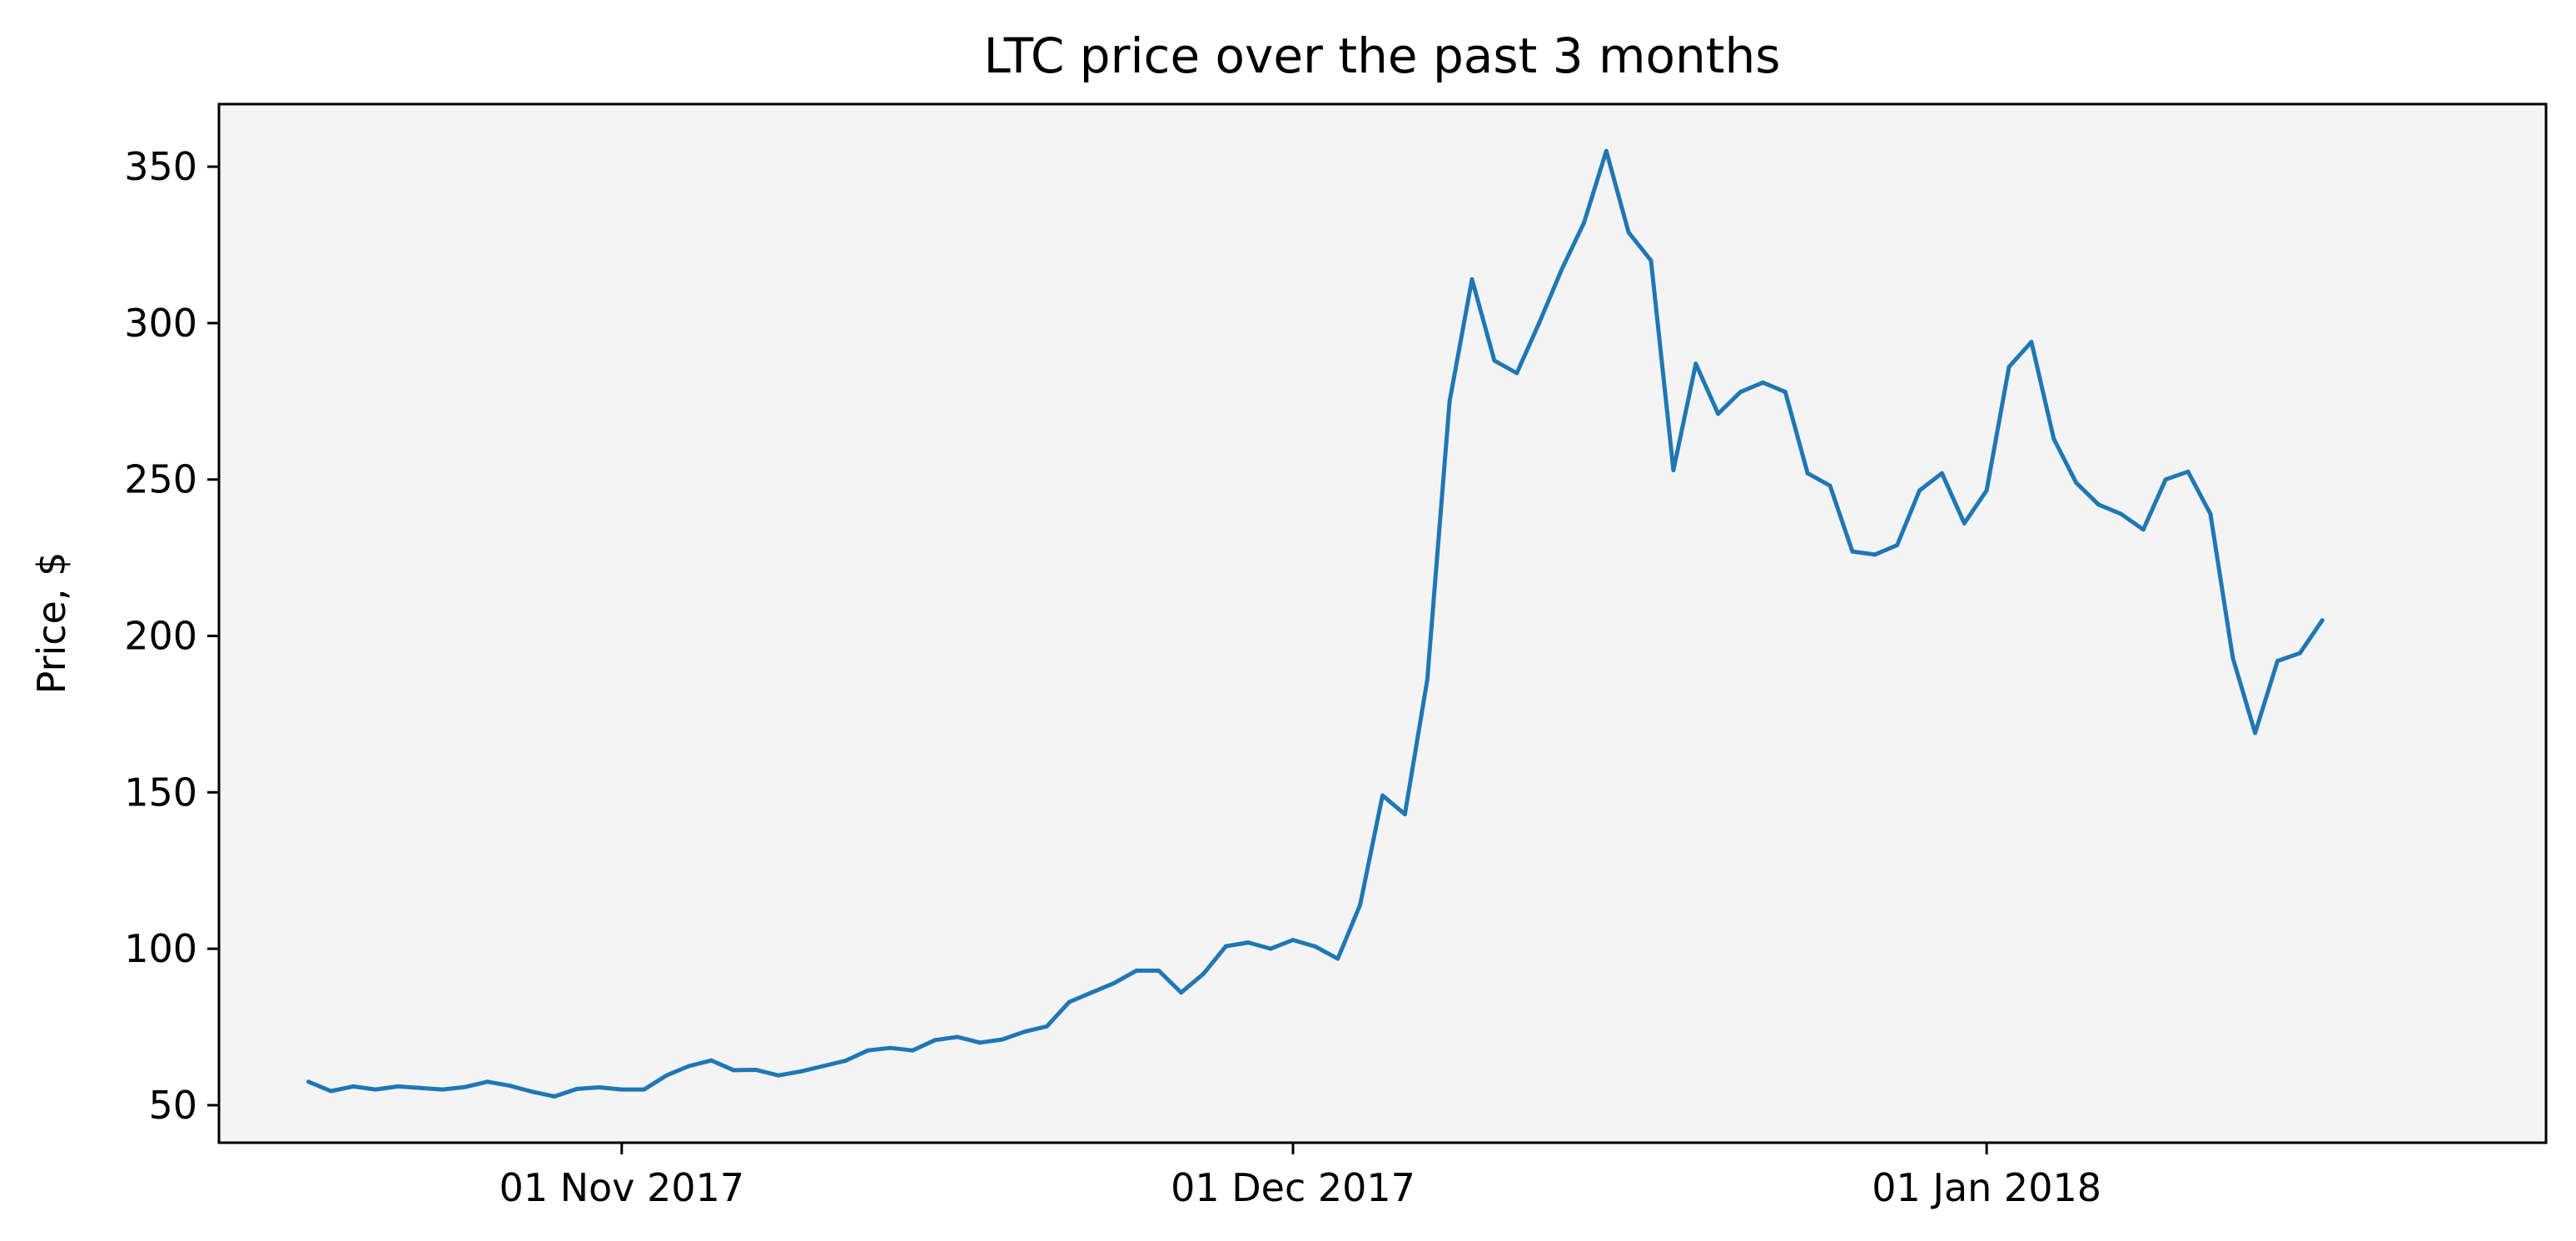  Describe the element at coordinates (160, 792) in the screenshot. I see `y-tick-label: 150` at that location.